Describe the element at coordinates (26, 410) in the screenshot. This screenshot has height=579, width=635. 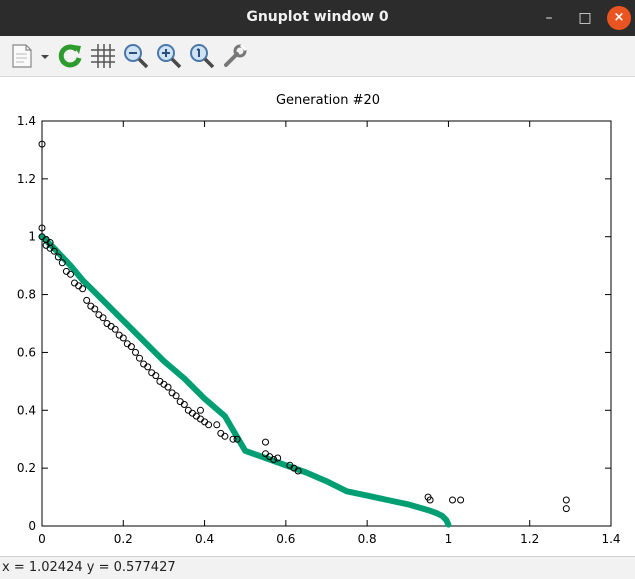
I see `y-tick-label: 0.4` at that location.